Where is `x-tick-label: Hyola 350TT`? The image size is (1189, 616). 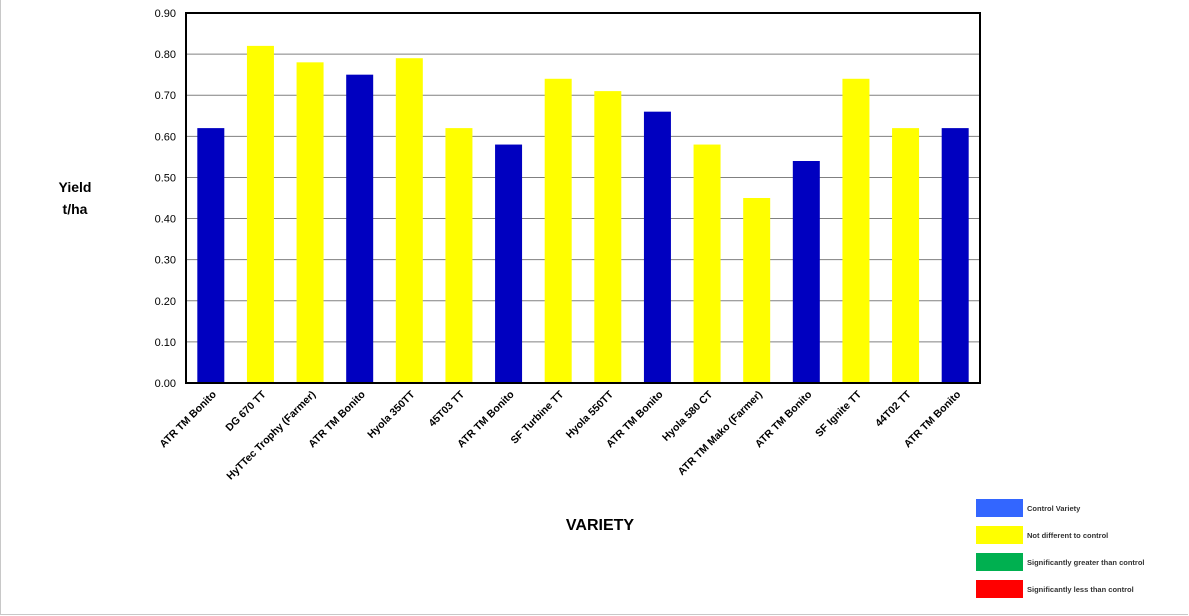
x-tick-label: Hyola 350TT is located at coordinates (391, 414).